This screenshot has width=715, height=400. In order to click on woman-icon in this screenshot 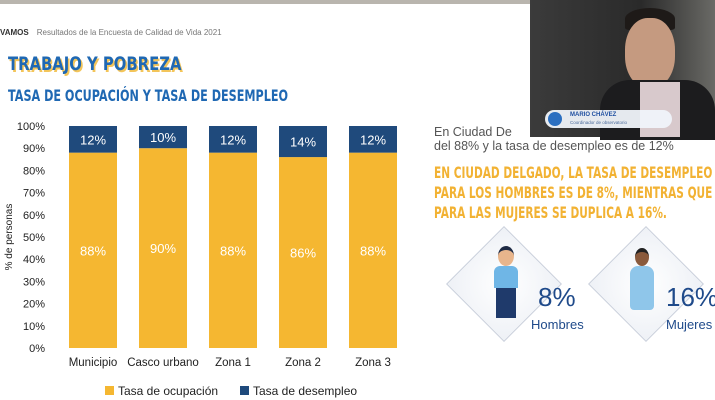, I will do `click(642, 279)`.